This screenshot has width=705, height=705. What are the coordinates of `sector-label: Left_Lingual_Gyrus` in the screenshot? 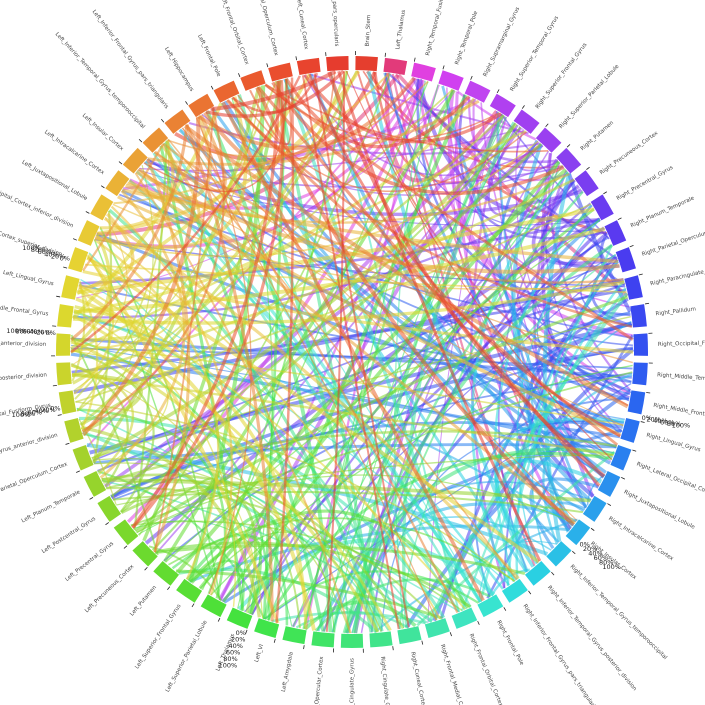 It's located at (28, 278).